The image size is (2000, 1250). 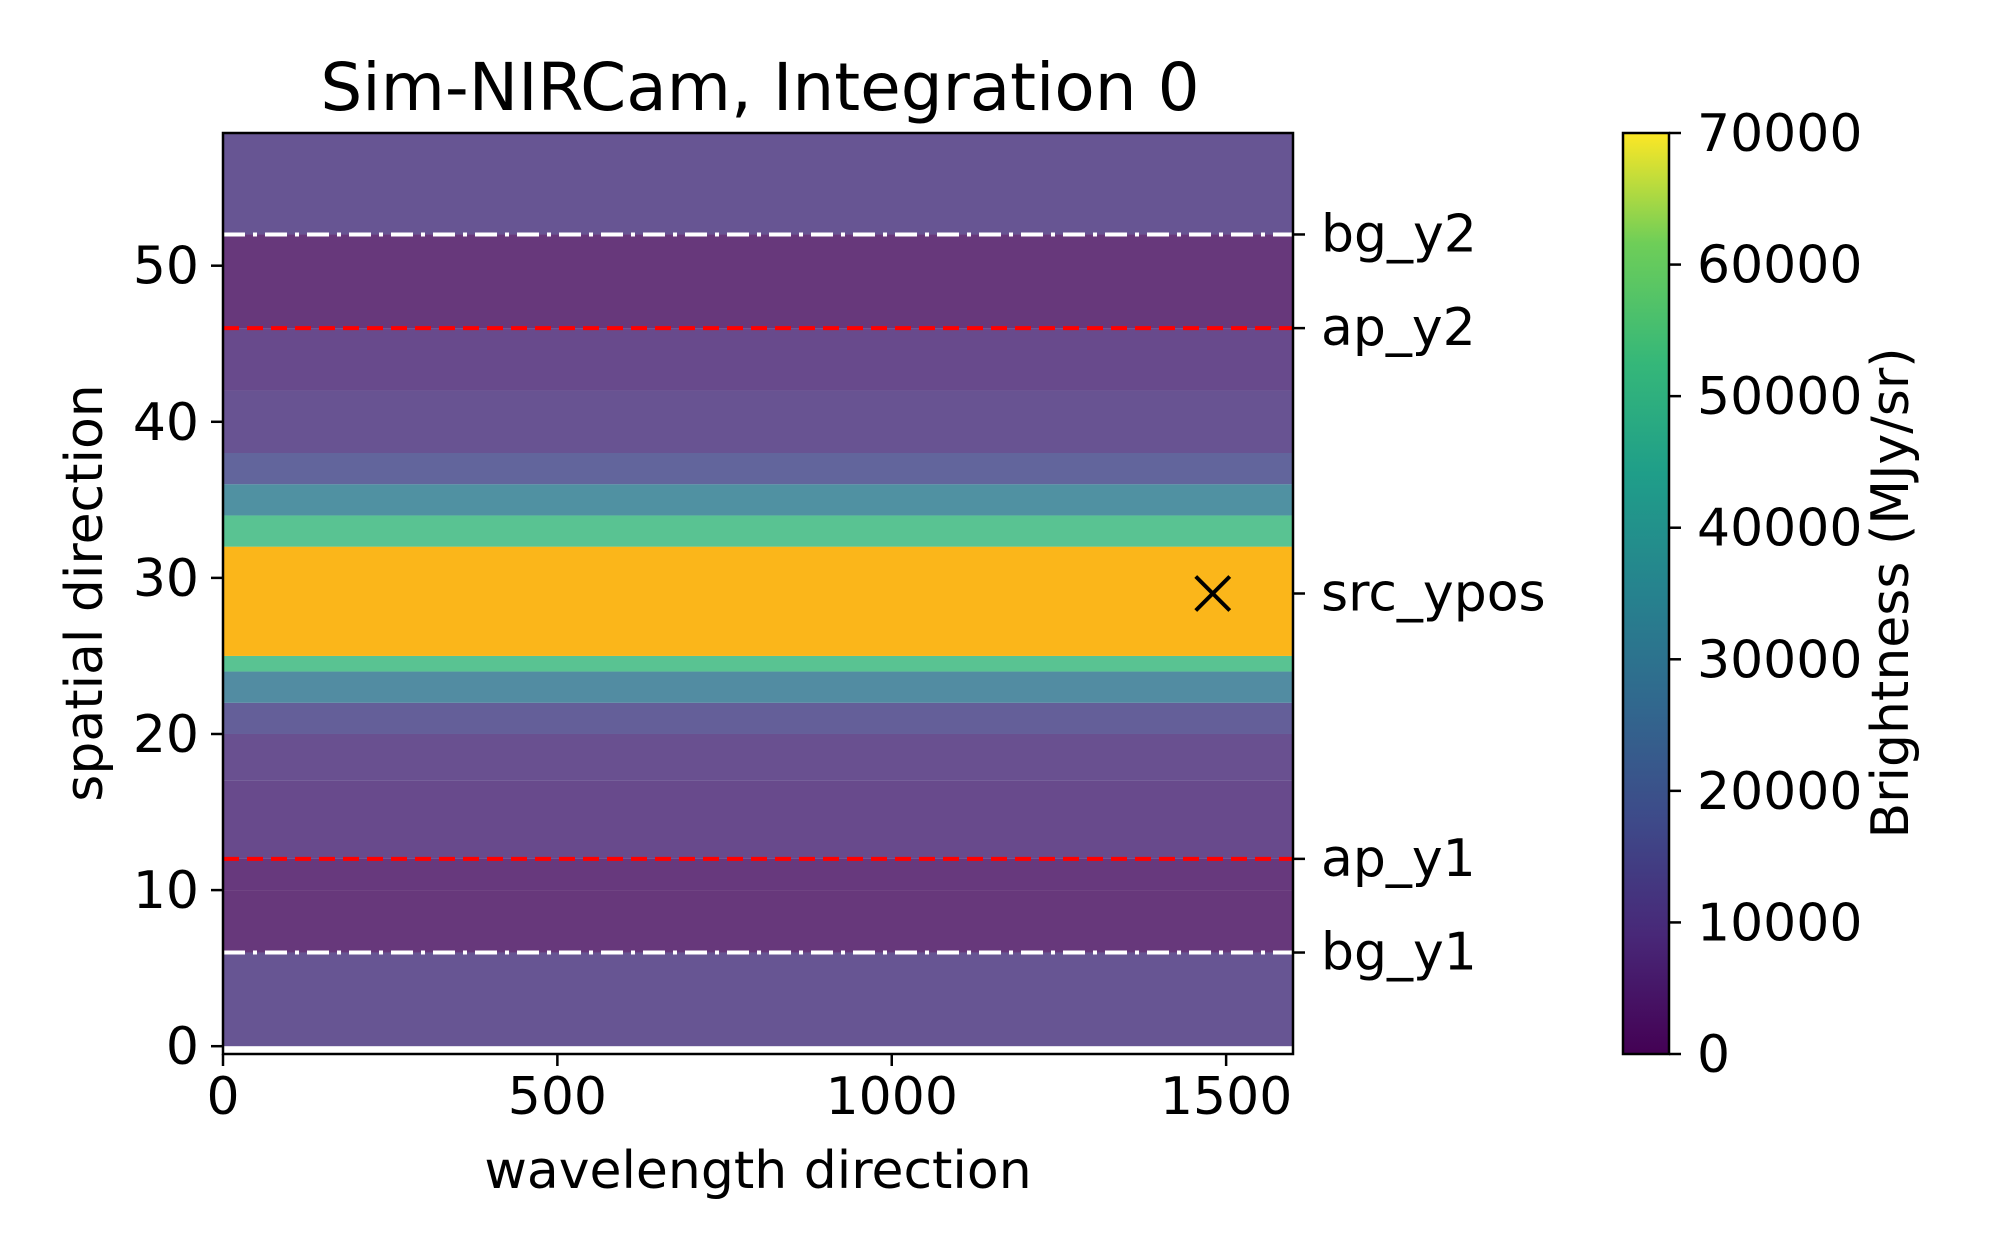 I want to click on colorbar-tick-label: 40000, so click(x=1779, y=529).